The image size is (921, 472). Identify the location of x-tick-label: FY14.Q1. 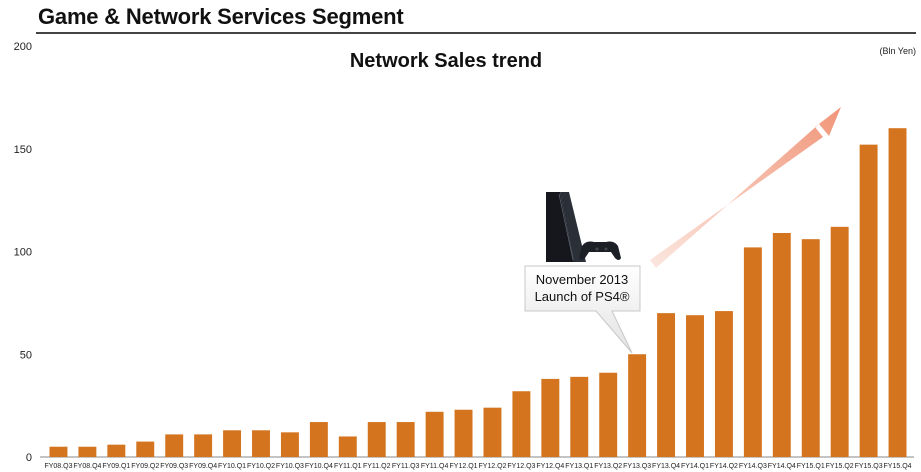
(695, 466).